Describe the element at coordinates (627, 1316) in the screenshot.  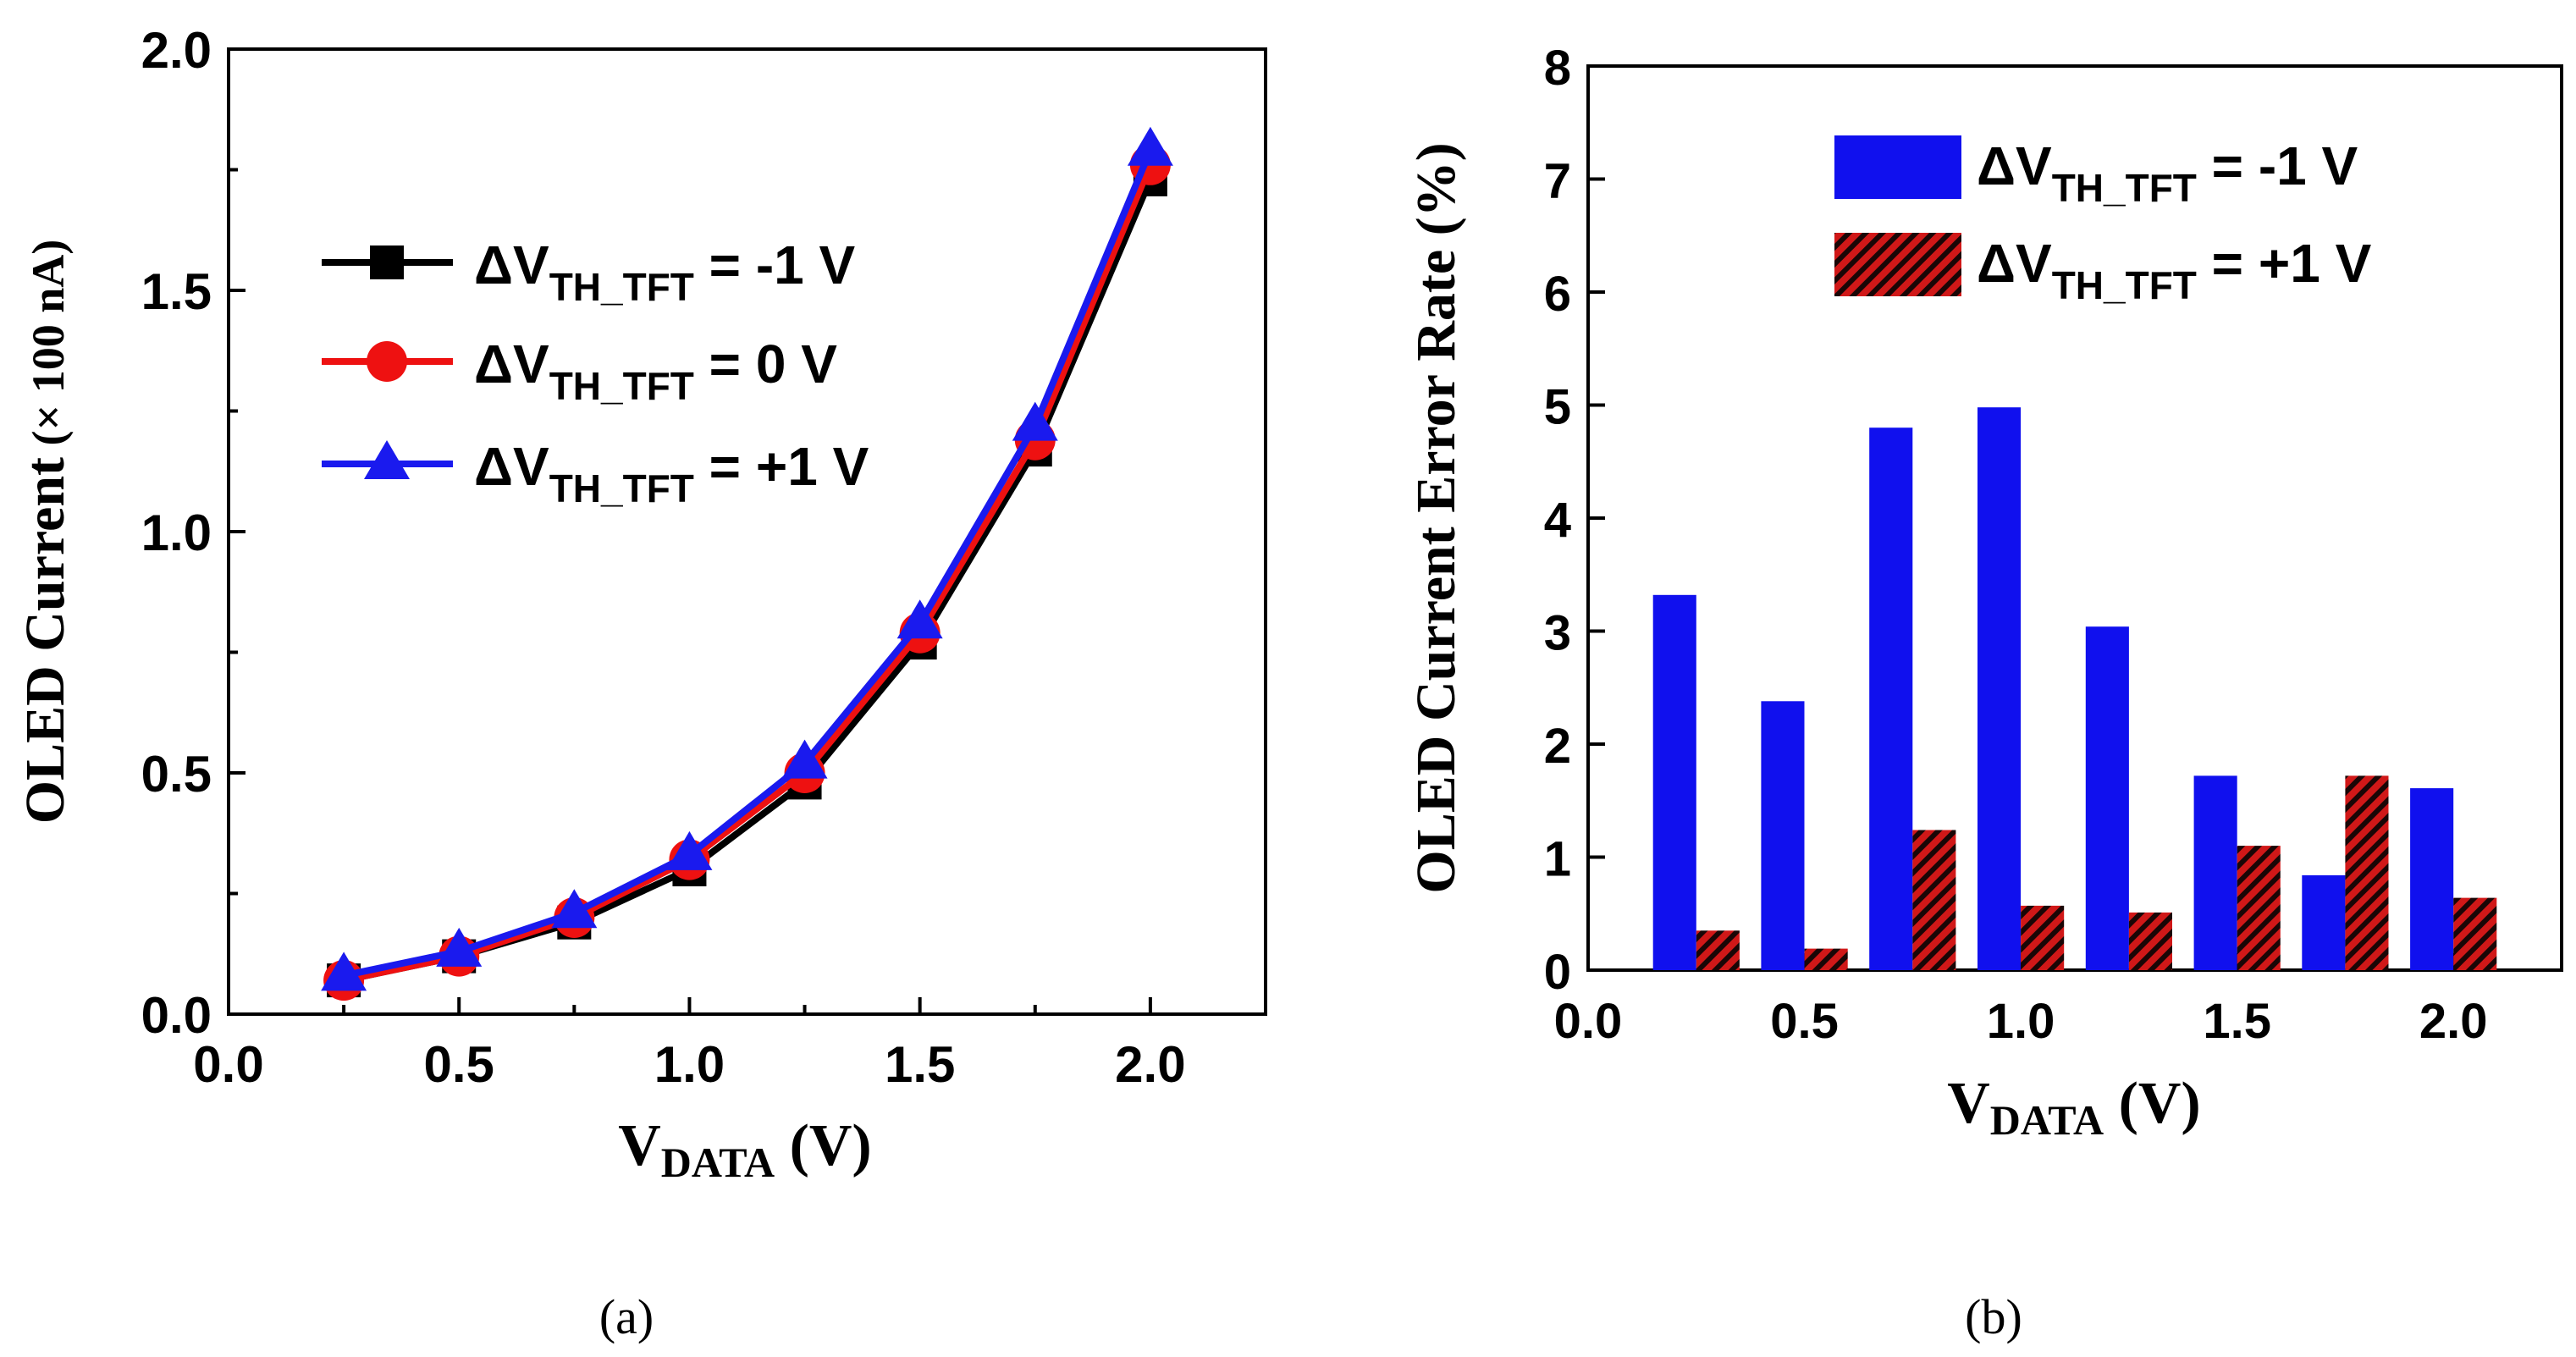
I see `panel-a-caption: (a)` at that location.